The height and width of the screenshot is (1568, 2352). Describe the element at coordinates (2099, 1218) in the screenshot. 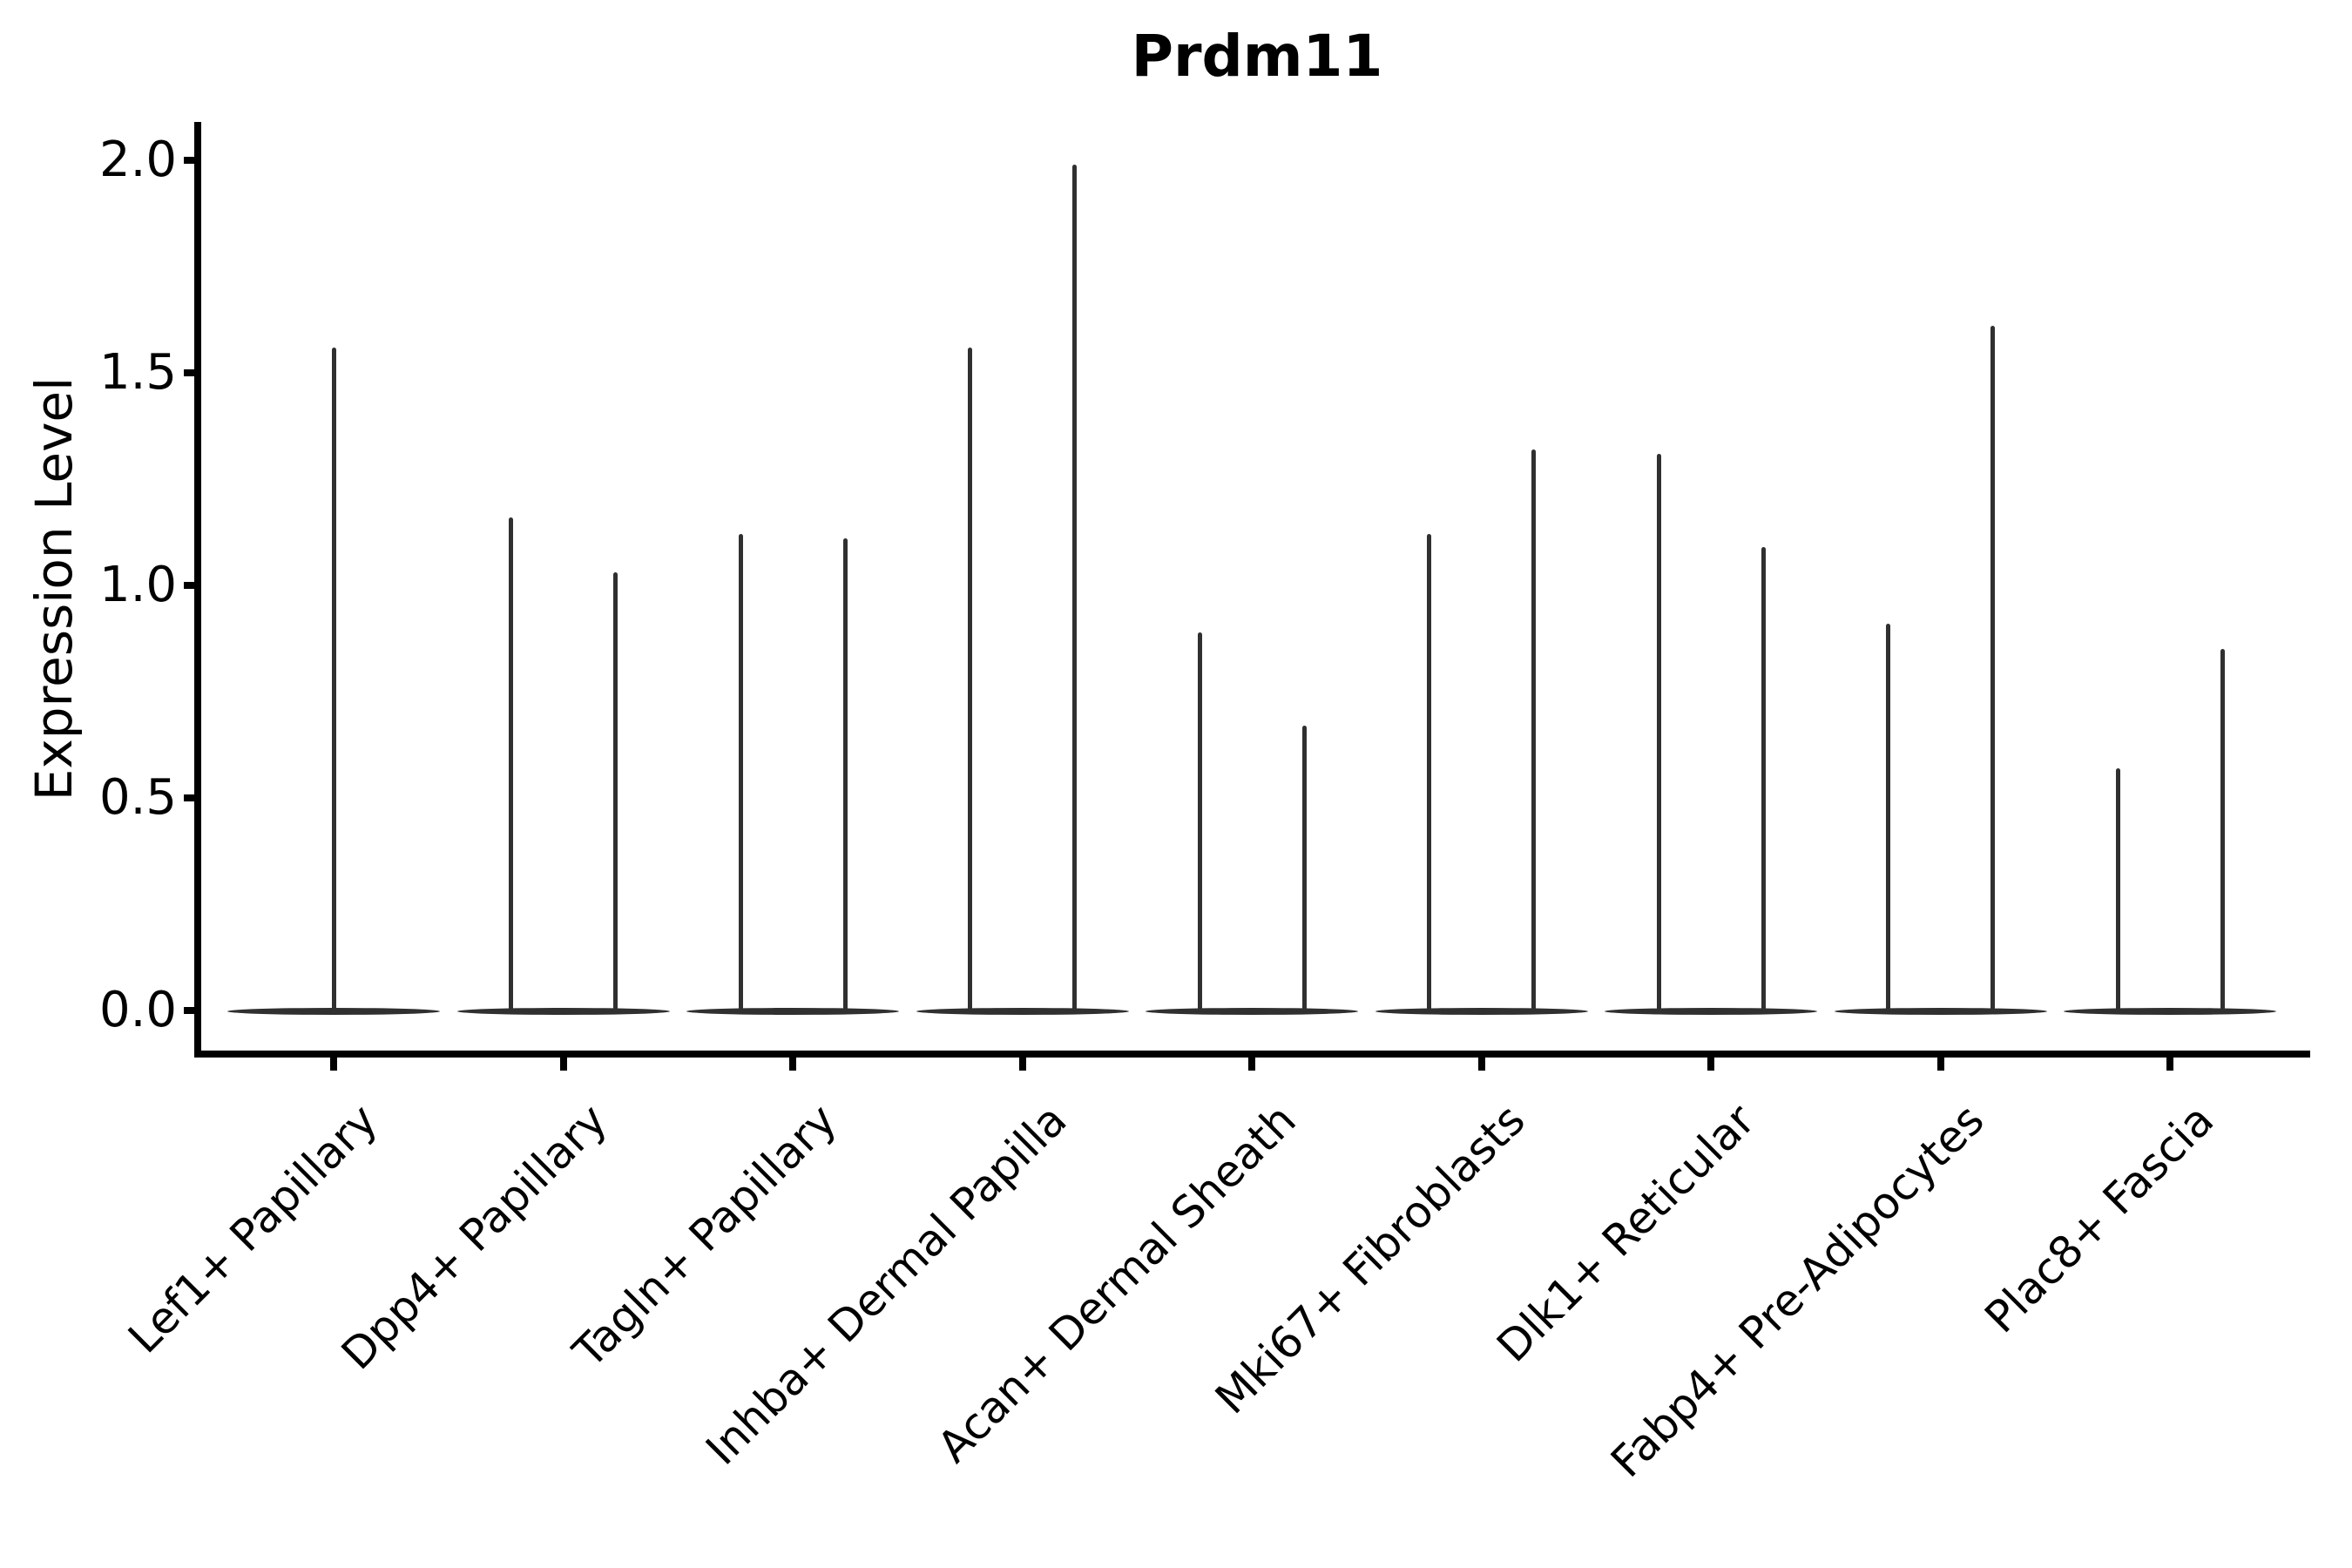

I see `x-tick-label: Plac8+ Fascia` at that location.